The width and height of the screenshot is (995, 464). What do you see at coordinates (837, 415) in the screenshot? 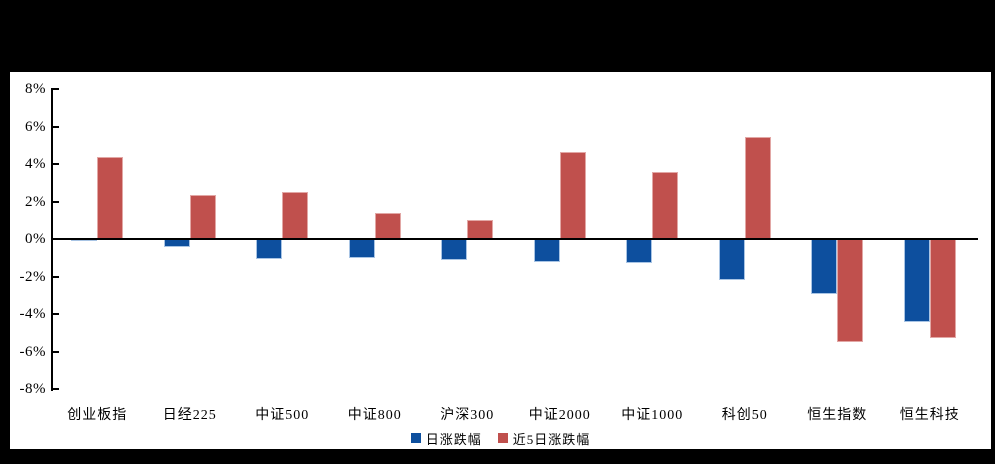
I see `category-label: 恒生指数` at bounding box center [837, 415].